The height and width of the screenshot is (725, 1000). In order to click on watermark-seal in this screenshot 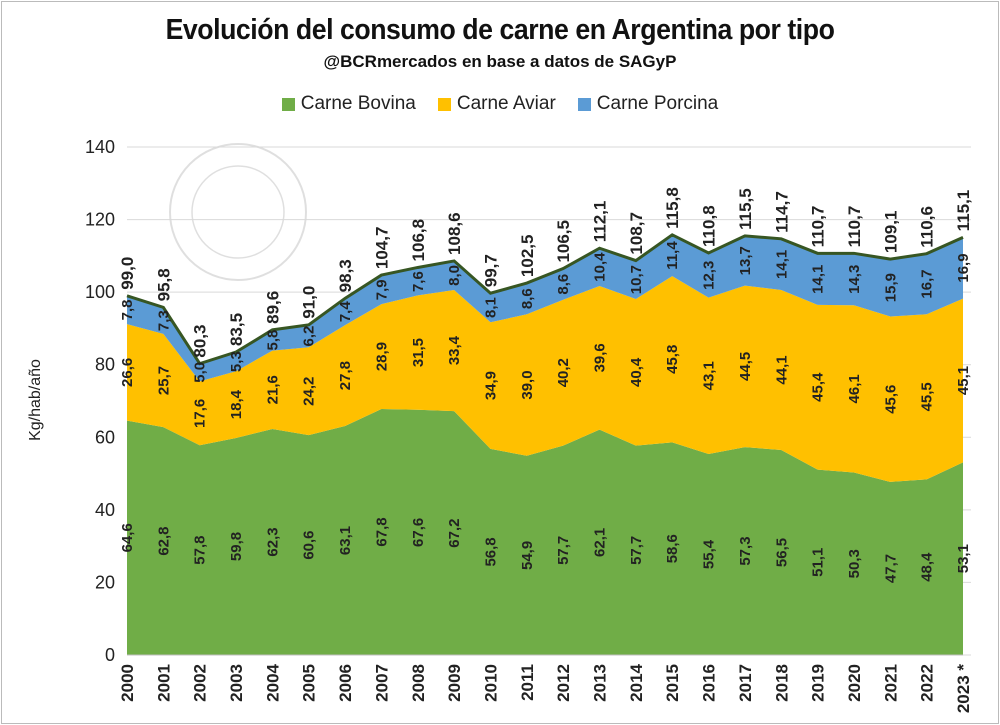, I will do `click(238, 212)`.